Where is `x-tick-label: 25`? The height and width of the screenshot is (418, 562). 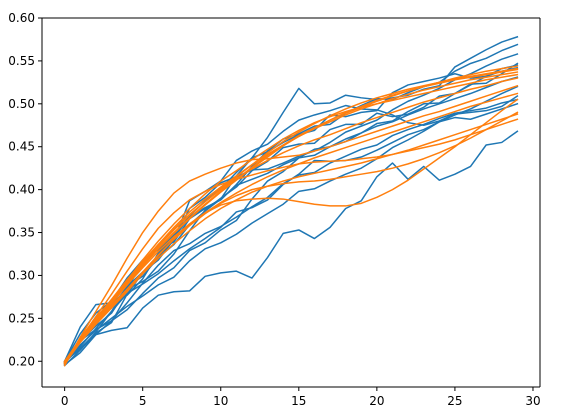 x-tick-label: 25 is located at coordinates (454, 401).